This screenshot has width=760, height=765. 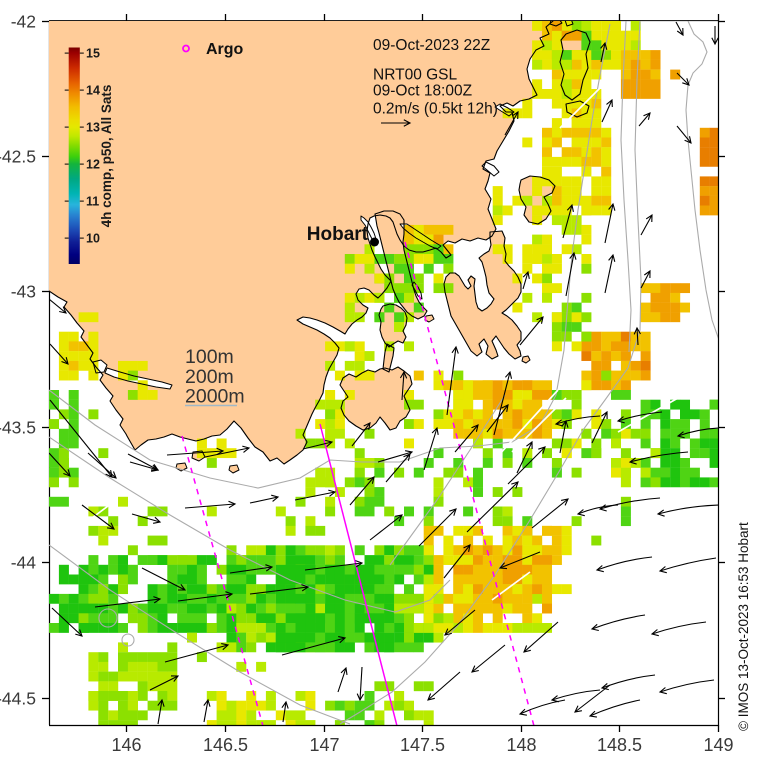 What do you see at coordinates (92, 201) in the screenshot?
I see `svg-text: 11` at bounding box center [92, 201].